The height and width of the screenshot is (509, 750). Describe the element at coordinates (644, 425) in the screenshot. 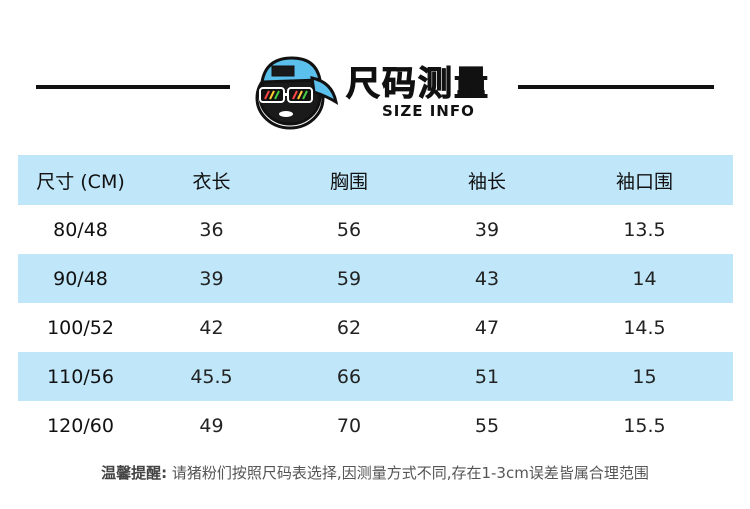

I see `cell-cuff: 15.5` at that location.